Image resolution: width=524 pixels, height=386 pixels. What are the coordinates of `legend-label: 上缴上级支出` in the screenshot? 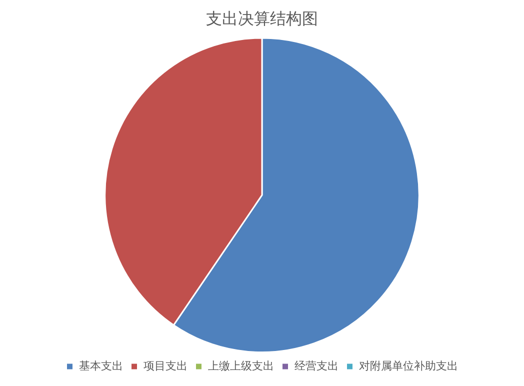 It's located at (241, 365).